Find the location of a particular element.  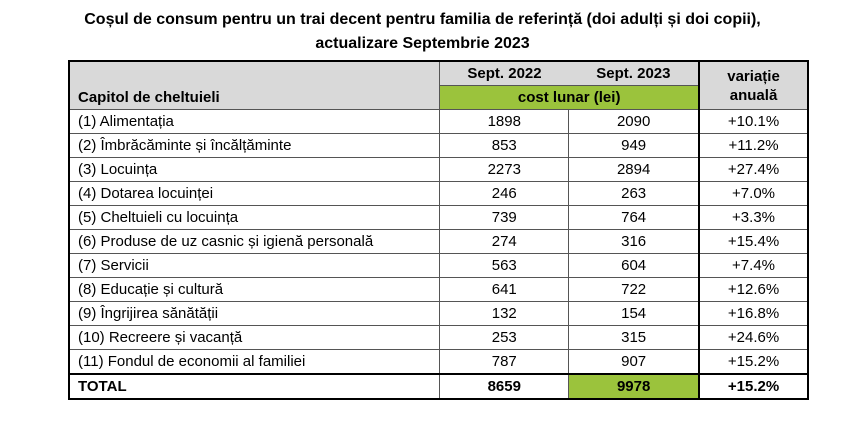

table-row: (4) Dotarea locuinței 246 263 +7.0% is located at coordinates (438, 193).